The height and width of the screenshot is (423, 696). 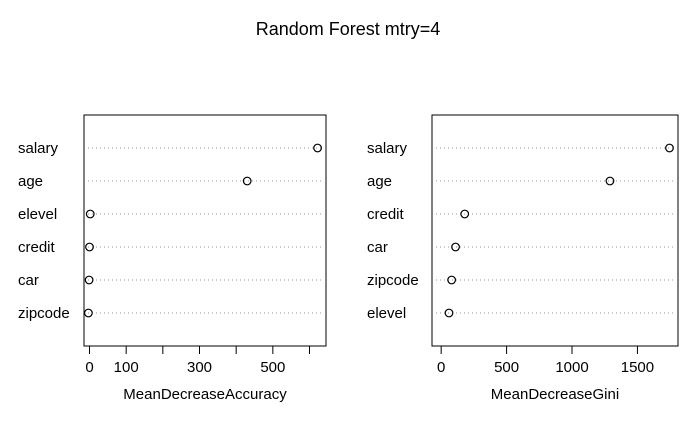 What do you see at coordinates (571, 367) in the screenshot?
I see `x-tick-label: 1000` at bounding box center [571, 367].